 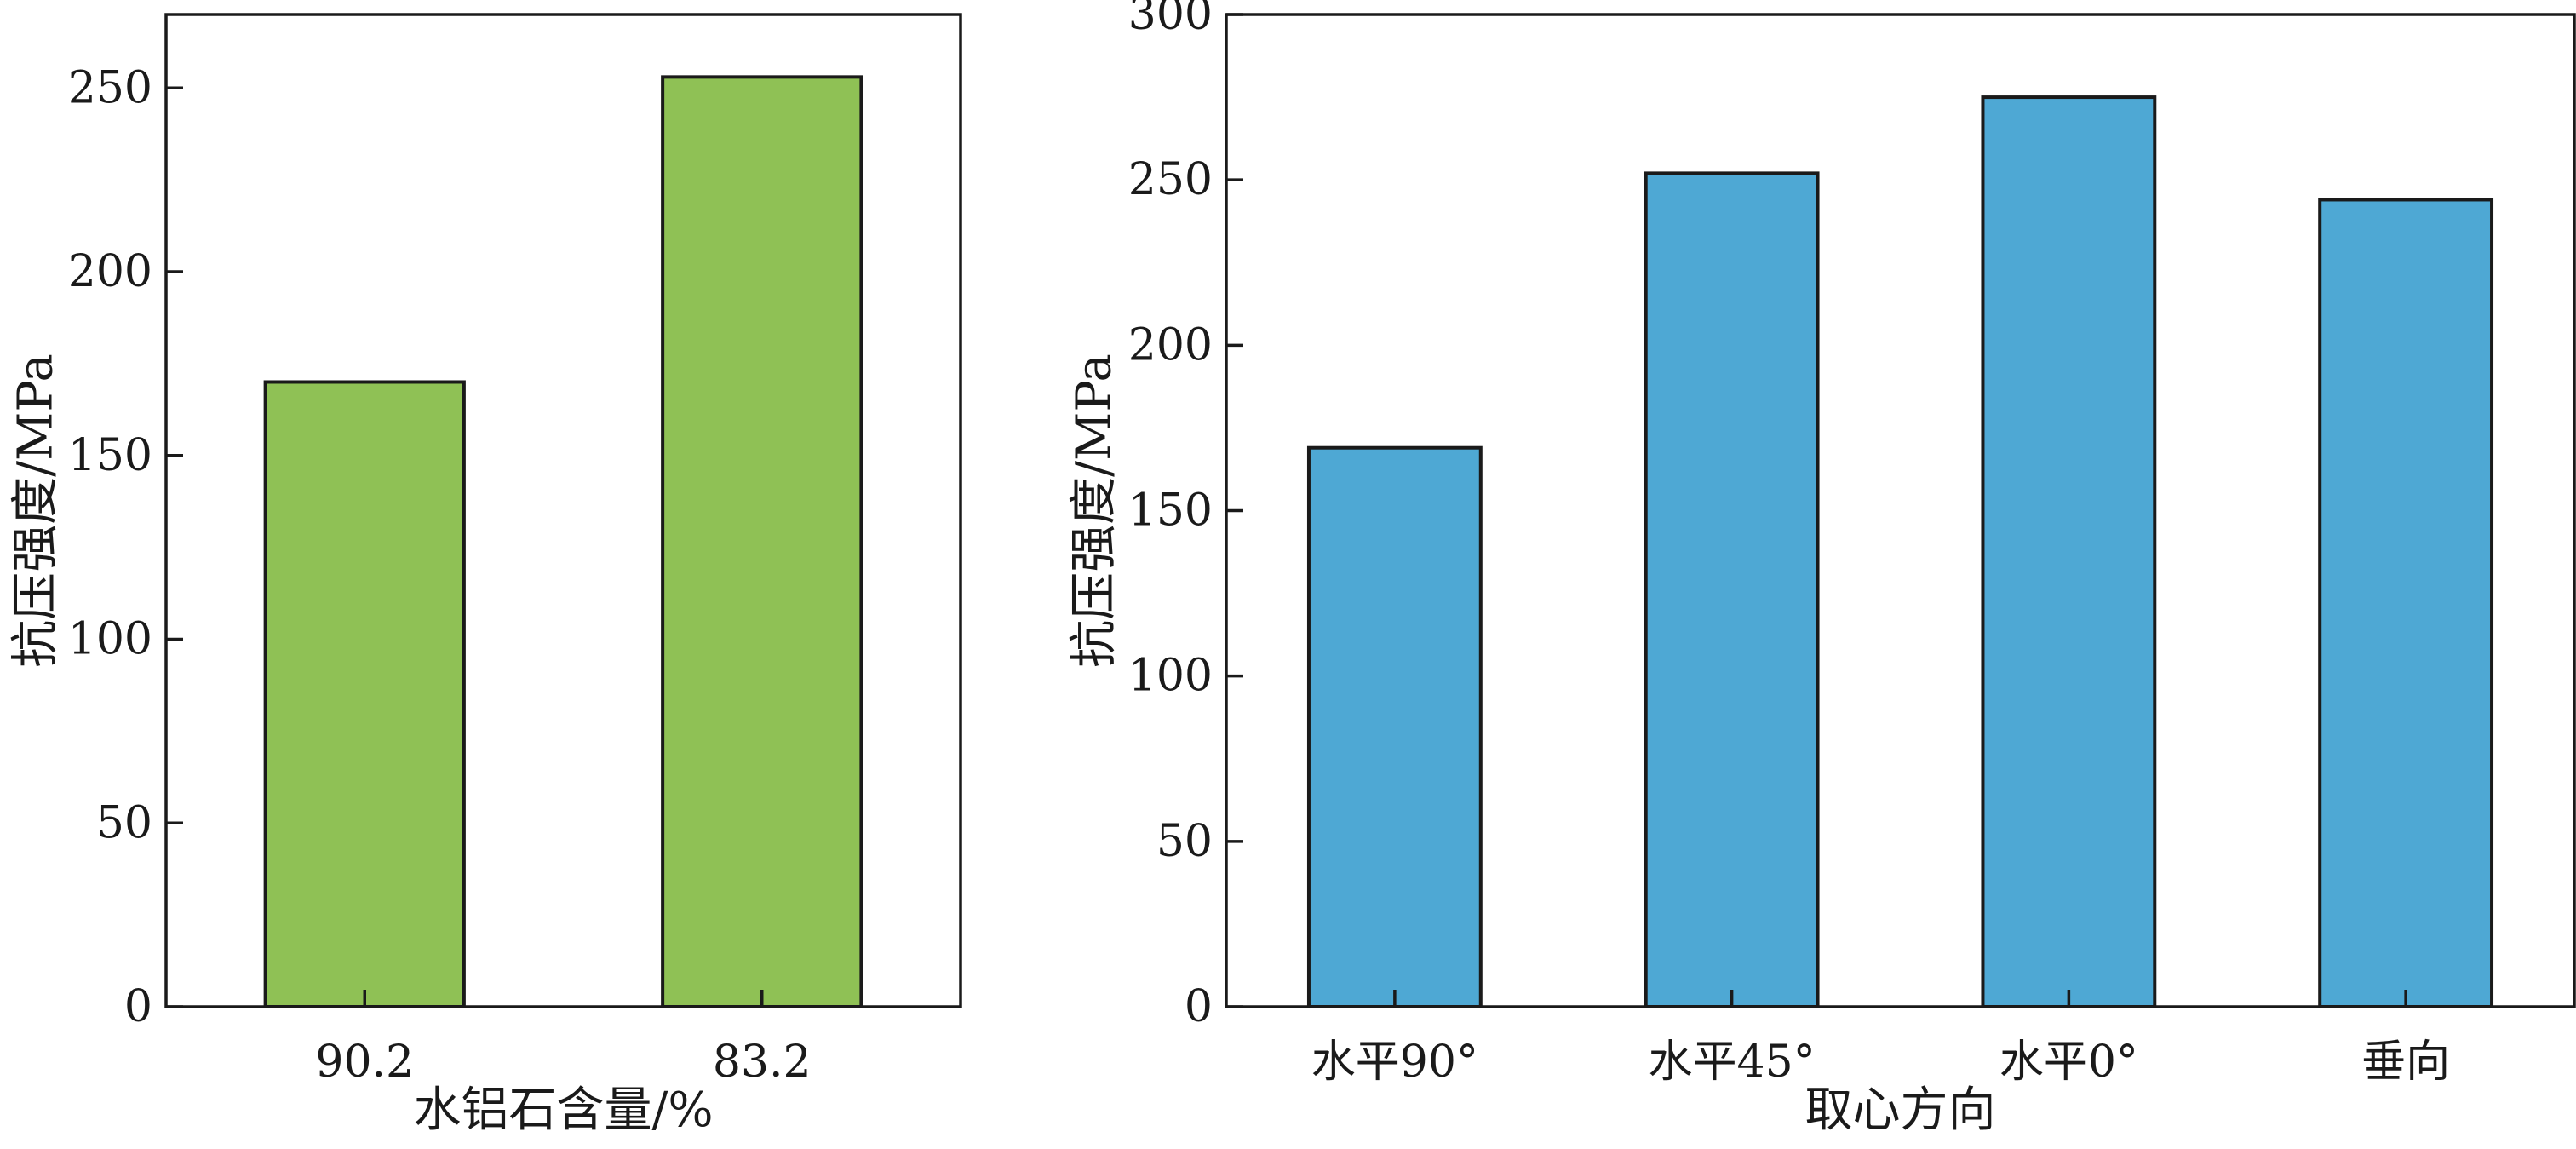 What do you see at coordinates (1184, 841) in the screenshot?
I see `right-ytick-label-1: 50` at bounding box center [1184, 841].